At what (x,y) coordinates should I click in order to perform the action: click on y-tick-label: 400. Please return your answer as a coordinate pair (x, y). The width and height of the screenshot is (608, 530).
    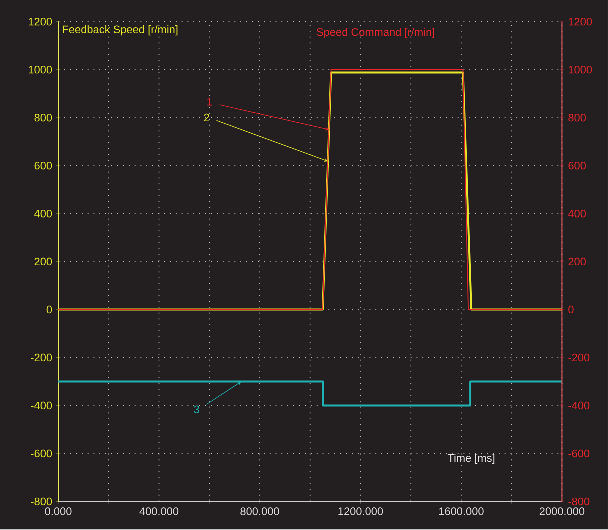
    Looking at the image, I should click on (577, 214).